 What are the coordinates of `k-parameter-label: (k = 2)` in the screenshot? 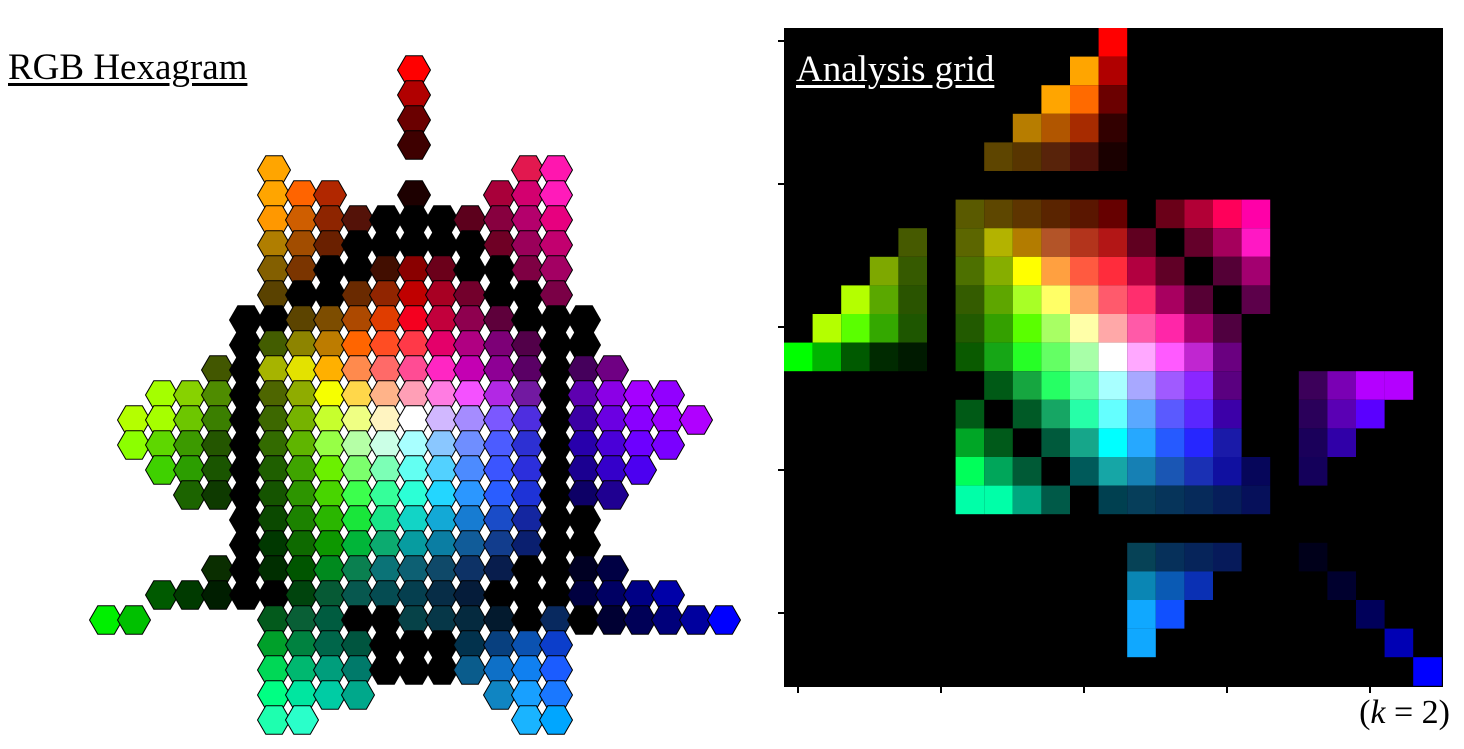 It's located at (1404, 712).